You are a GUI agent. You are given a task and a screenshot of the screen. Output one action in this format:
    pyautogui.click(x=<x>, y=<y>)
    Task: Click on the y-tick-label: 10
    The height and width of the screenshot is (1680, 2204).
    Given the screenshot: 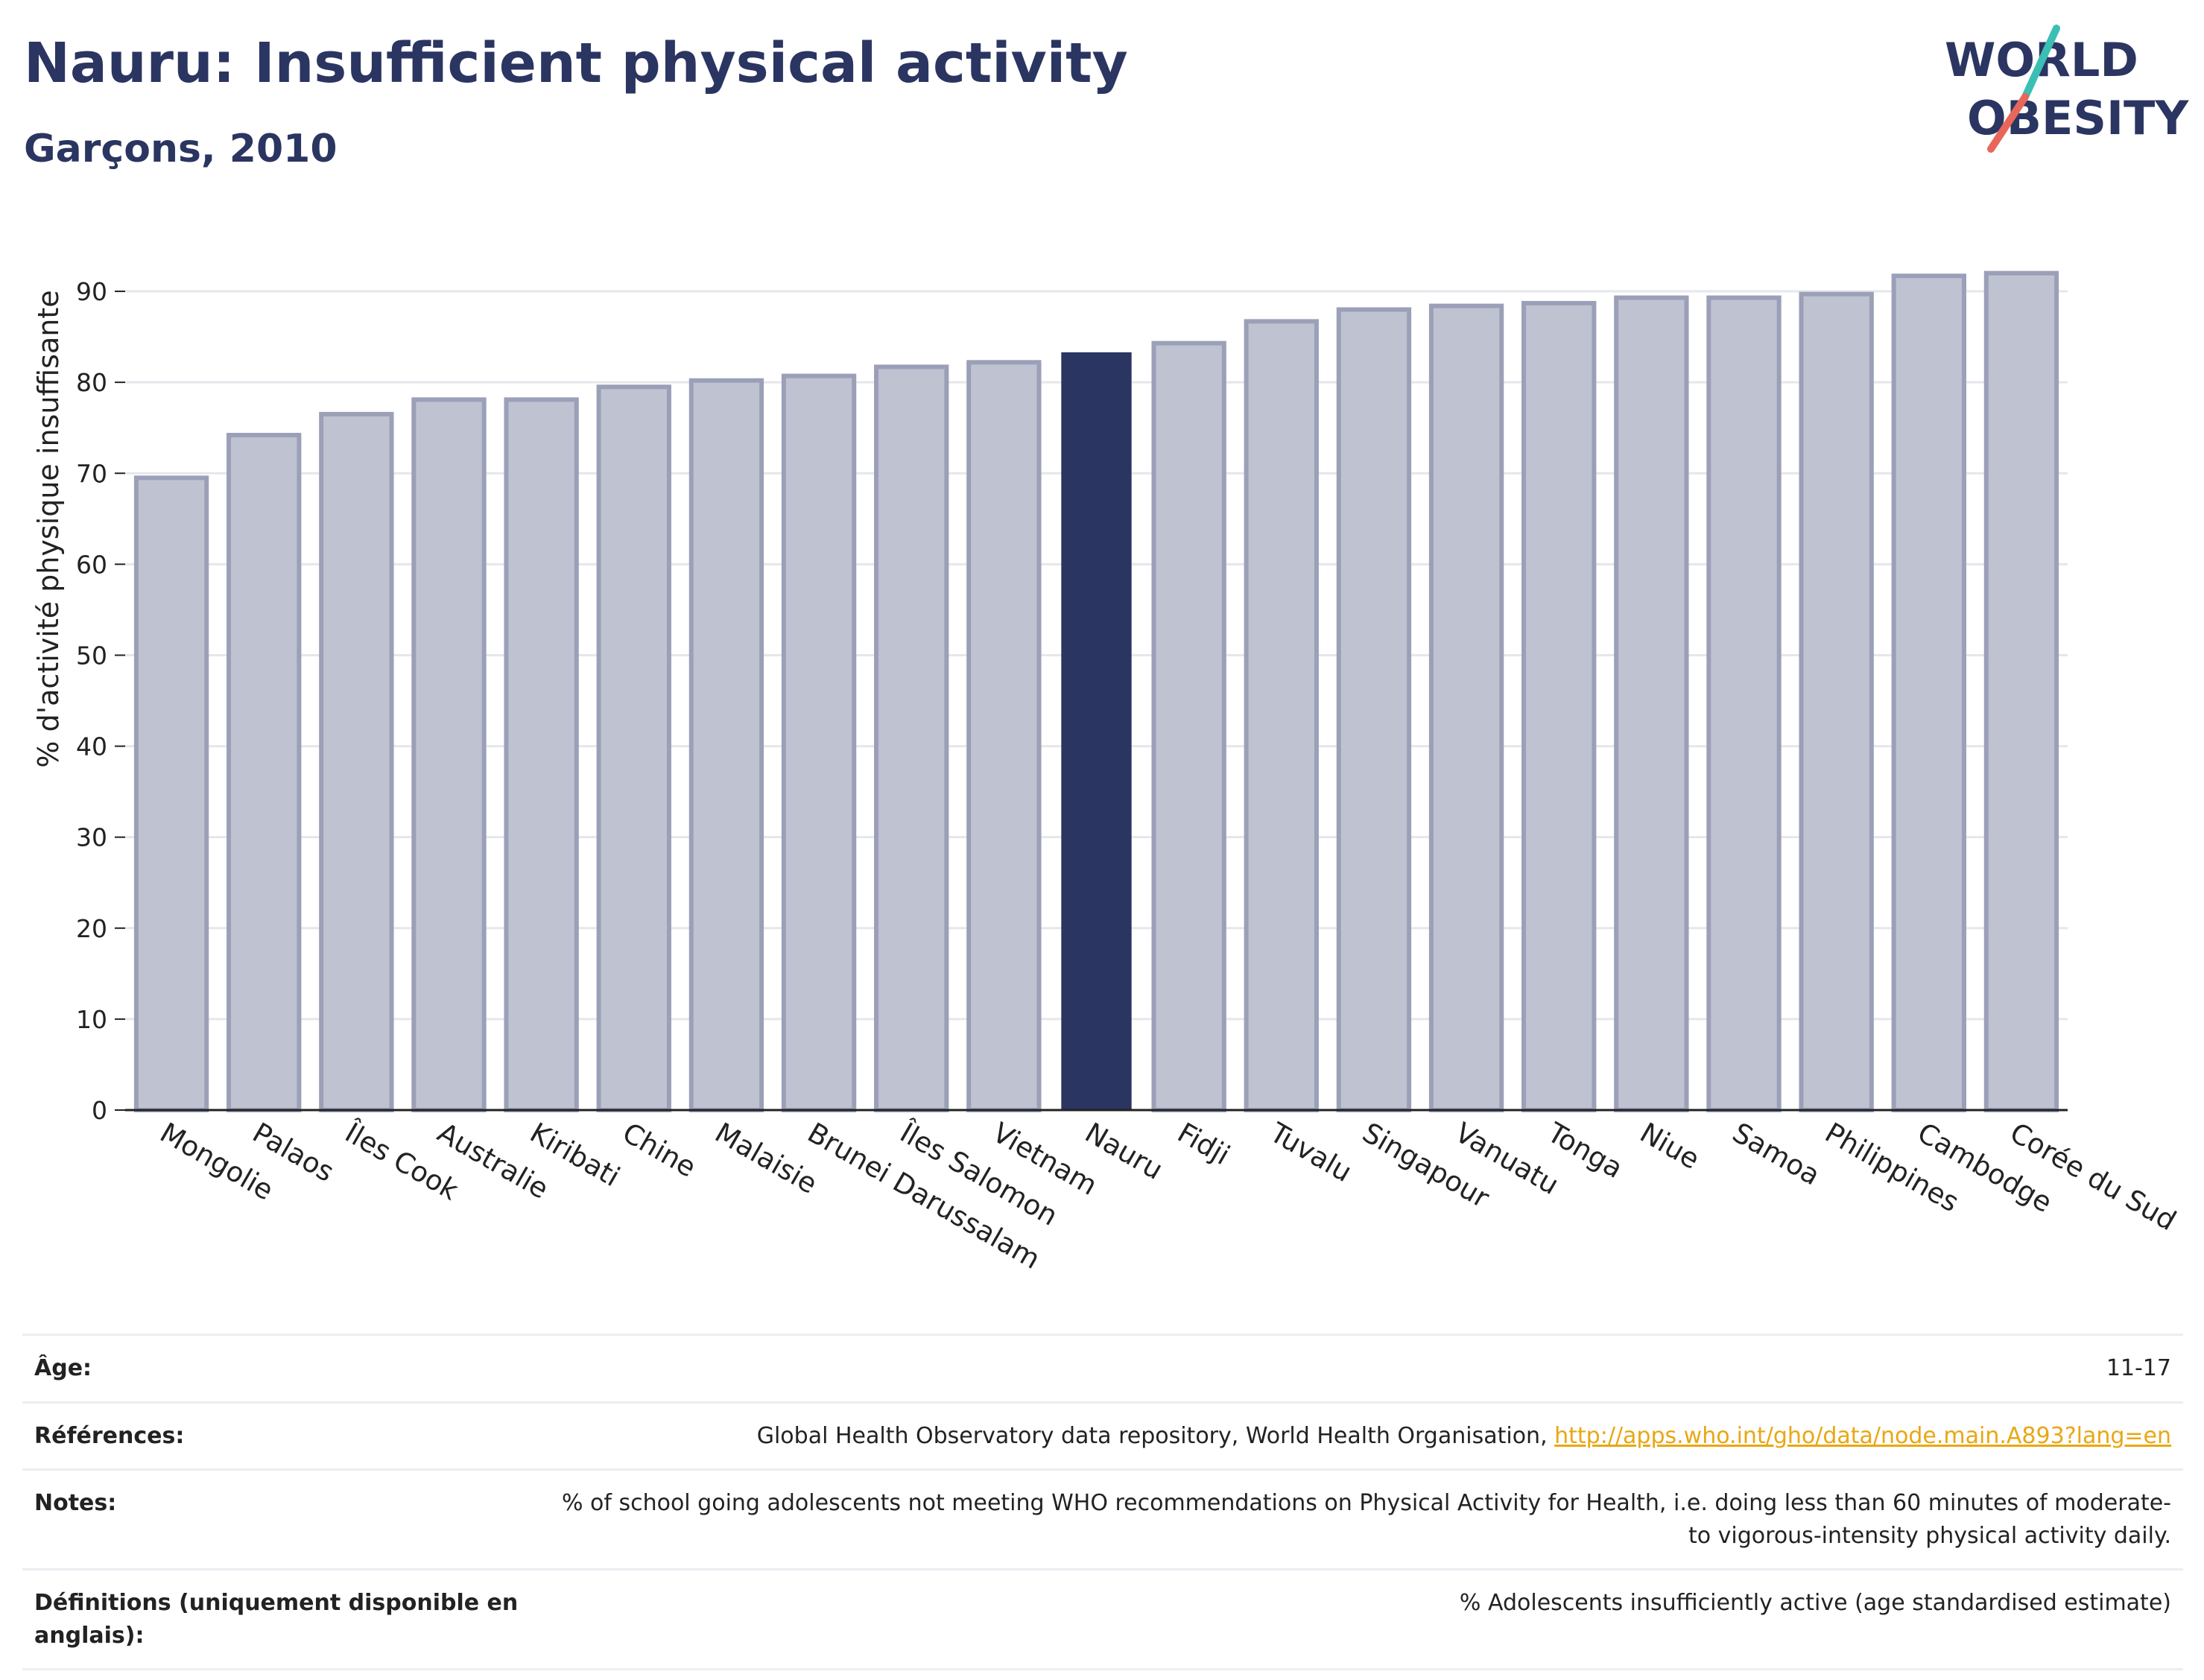 What is the action you would take?
    pyautogui.click(x=91, y=1019)
    